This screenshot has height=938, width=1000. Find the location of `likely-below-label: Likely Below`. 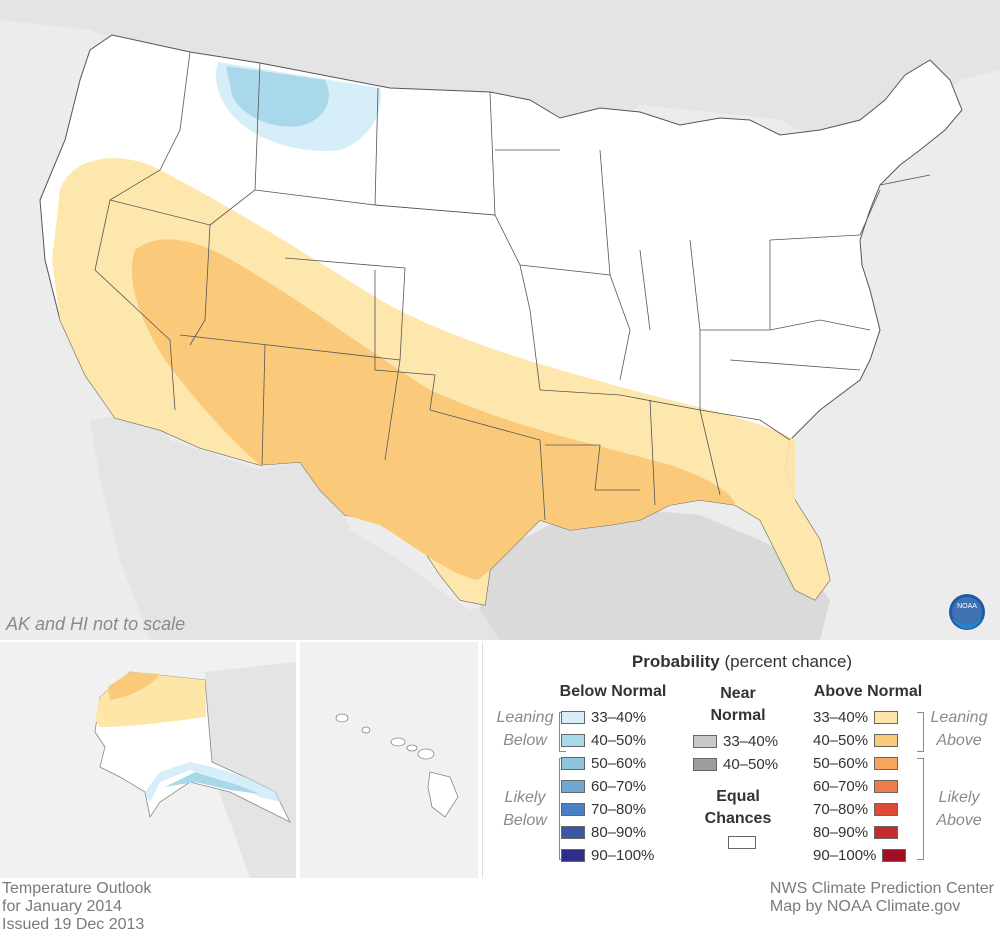

likely-below-label: Likely Below is located at coordinates (525, 809).